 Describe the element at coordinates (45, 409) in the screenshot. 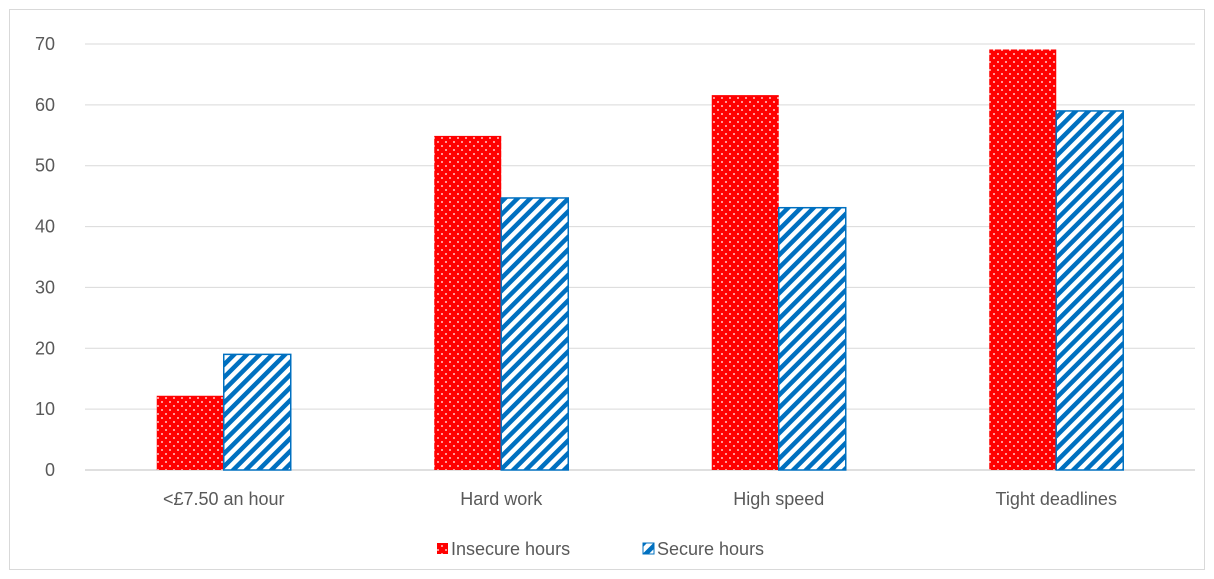

I see `y-tick-label: 10` at that location.